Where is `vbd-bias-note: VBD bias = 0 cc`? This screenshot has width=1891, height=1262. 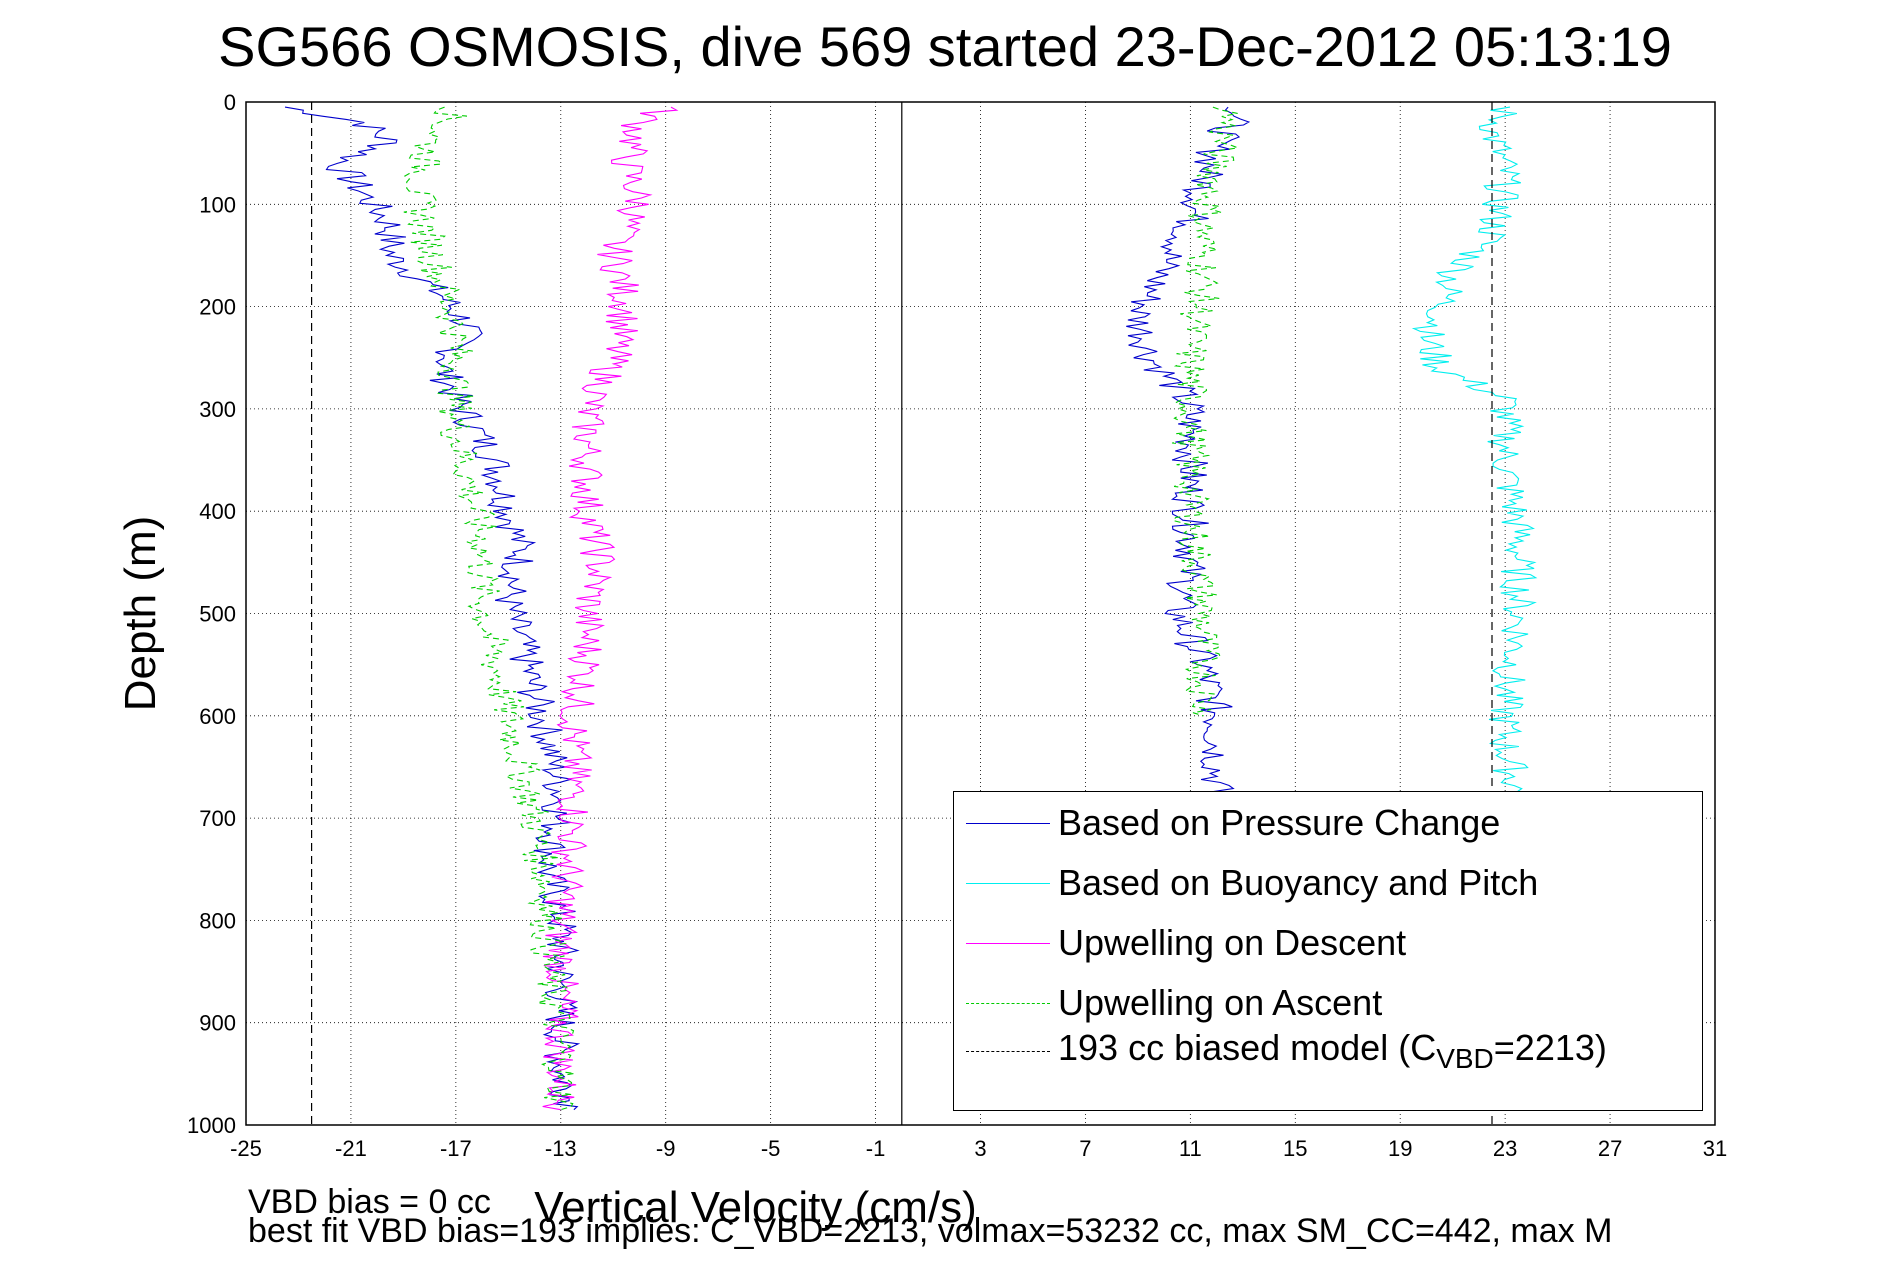
vbd-bias-note: VBD bias = 0 cc is located at coordinates (369, 1202).